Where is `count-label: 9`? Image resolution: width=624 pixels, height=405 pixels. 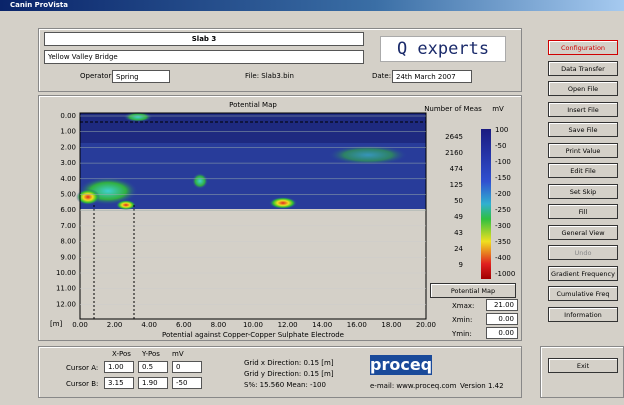
count-label: 9 is located at coordinates (461, 265).